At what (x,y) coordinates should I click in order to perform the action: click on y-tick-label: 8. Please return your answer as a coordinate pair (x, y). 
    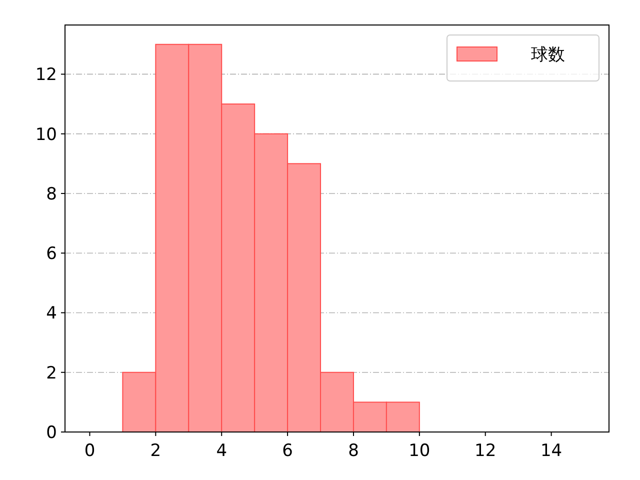
    Looking at the image, I should click on (51, 194).